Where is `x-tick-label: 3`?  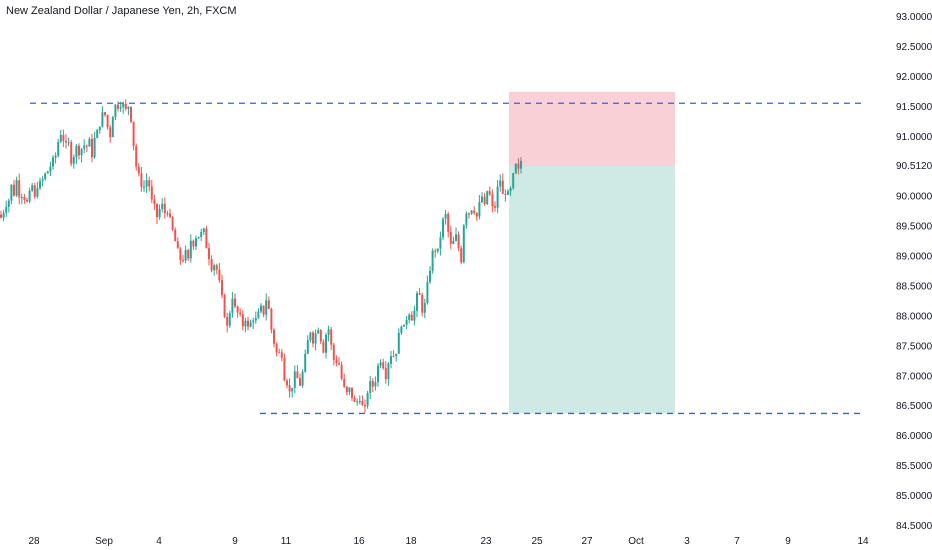
x-tick-label: 3 is located at coordinates (687, 541).